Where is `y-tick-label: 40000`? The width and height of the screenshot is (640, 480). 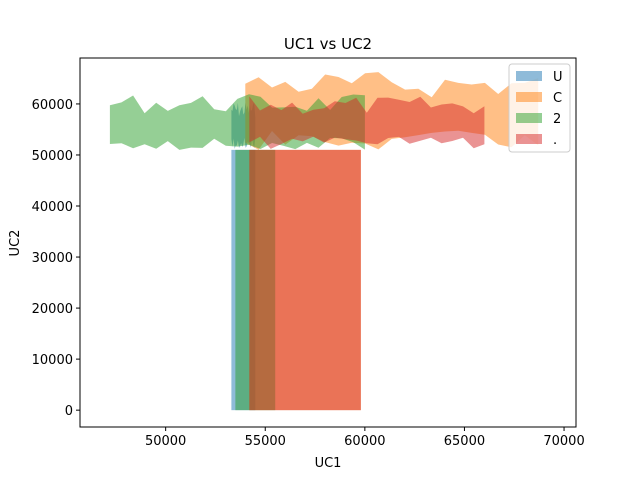
y-tick-label: 40000 is located at coordinates (52, 207).